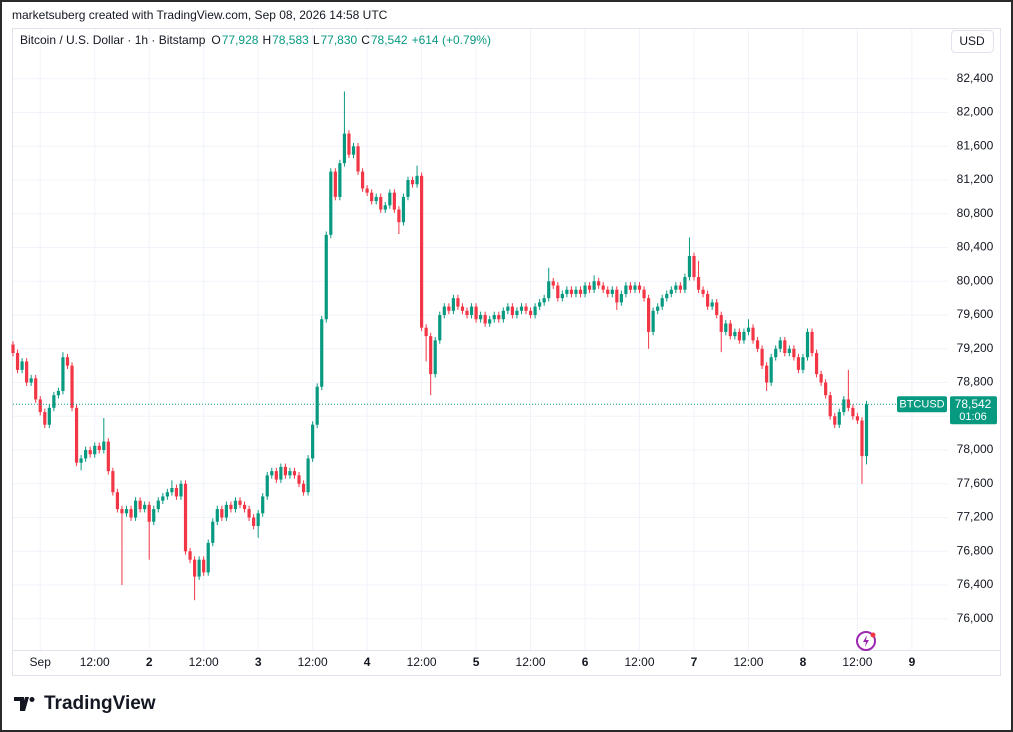  What do you see at coordinates (266, 40) in the screenshot?
I see `legend-key: H` at bounding box center [266, 40].